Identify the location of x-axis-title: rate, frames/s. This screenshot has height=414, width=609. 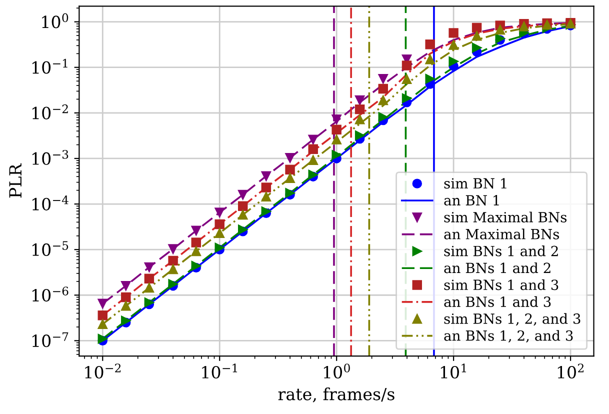
(336, 394).